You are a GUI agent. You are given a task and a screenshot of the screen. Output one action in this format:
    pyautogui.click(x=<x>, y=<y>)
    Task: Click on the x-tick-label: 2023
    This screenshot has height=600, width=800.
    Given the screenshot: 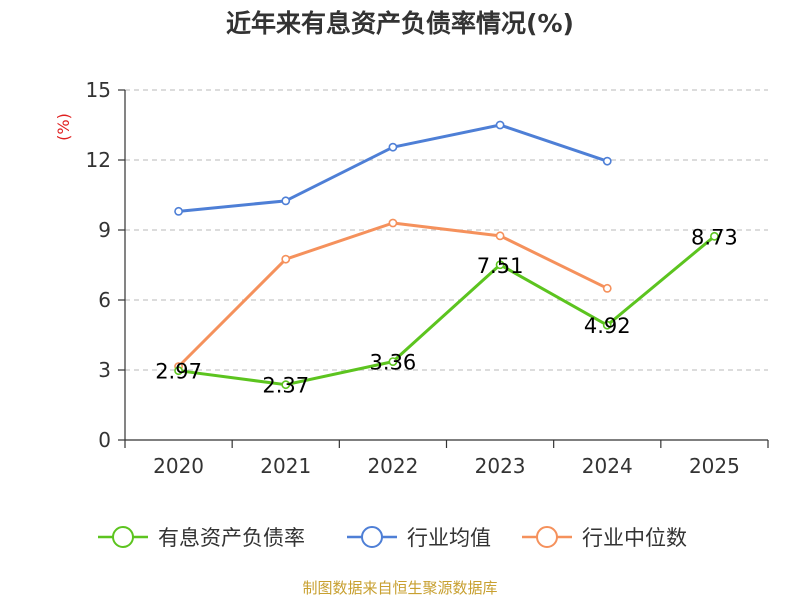 What is the action you would take?
    pyautogui.click(x=500, y=466)
    